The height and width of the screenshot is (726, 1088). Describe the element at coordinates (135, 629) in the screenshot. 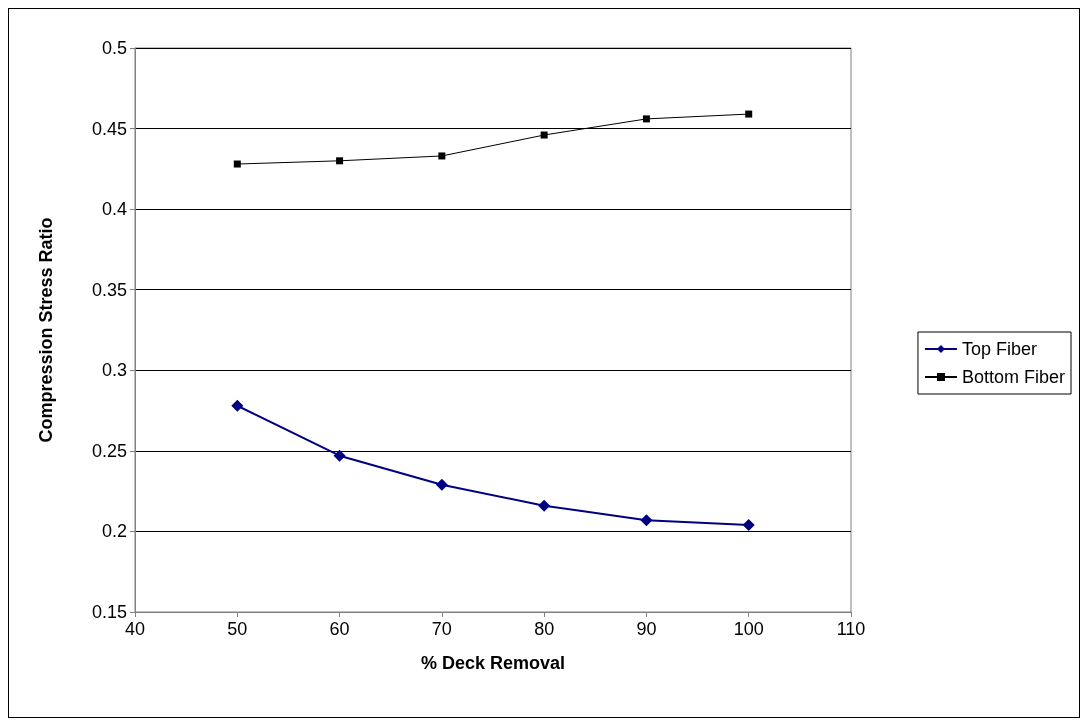

I see `x-tick-label: 40` at that location.